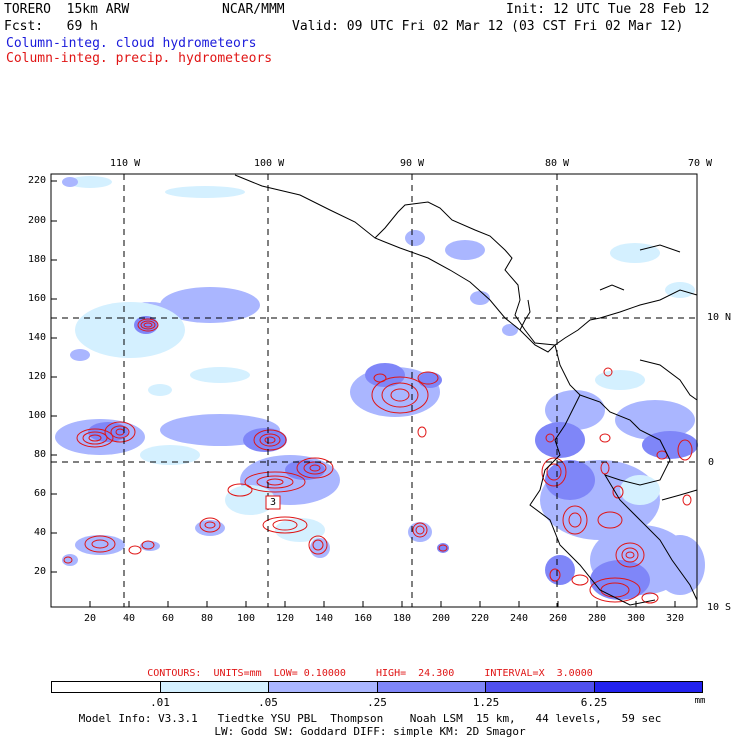  Describe the element at coordinates (36, 220) in the screenshot. I see `y-tick: 200` at that location.